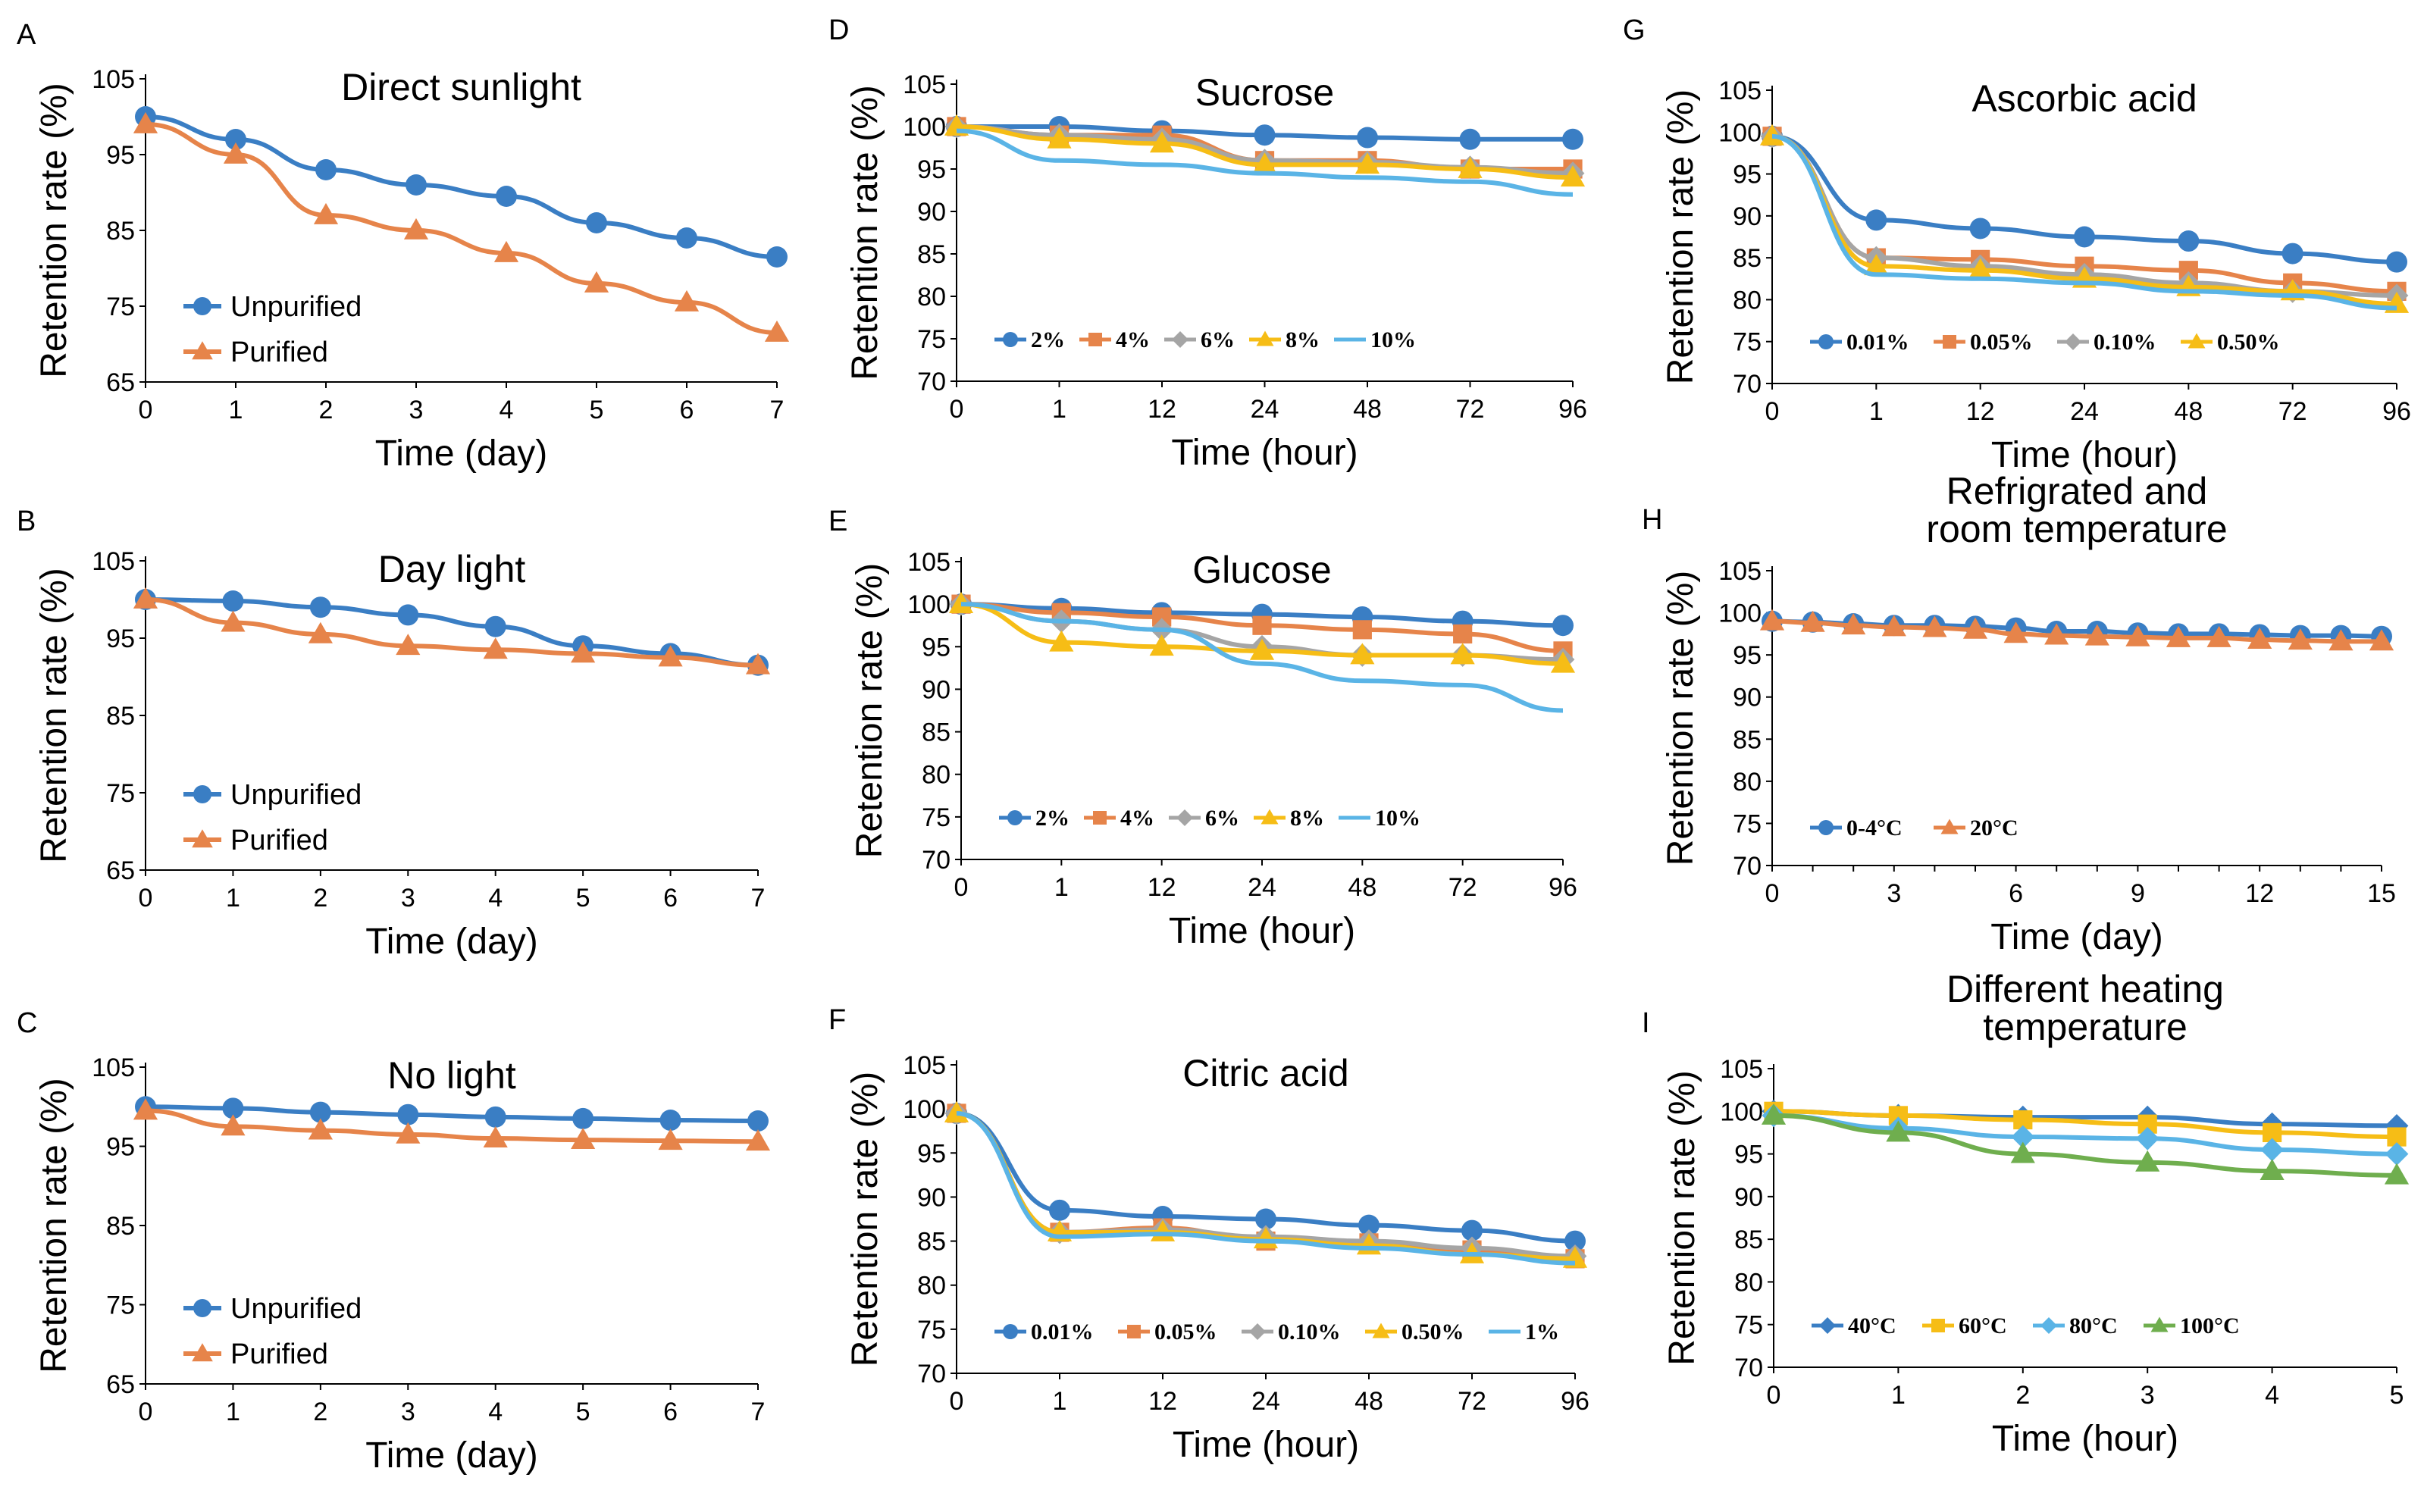  What do you see at coordinates (2084, 412) in the screenshot?
I see `x-tick-label: 24` at bounding box center [2084, 412].